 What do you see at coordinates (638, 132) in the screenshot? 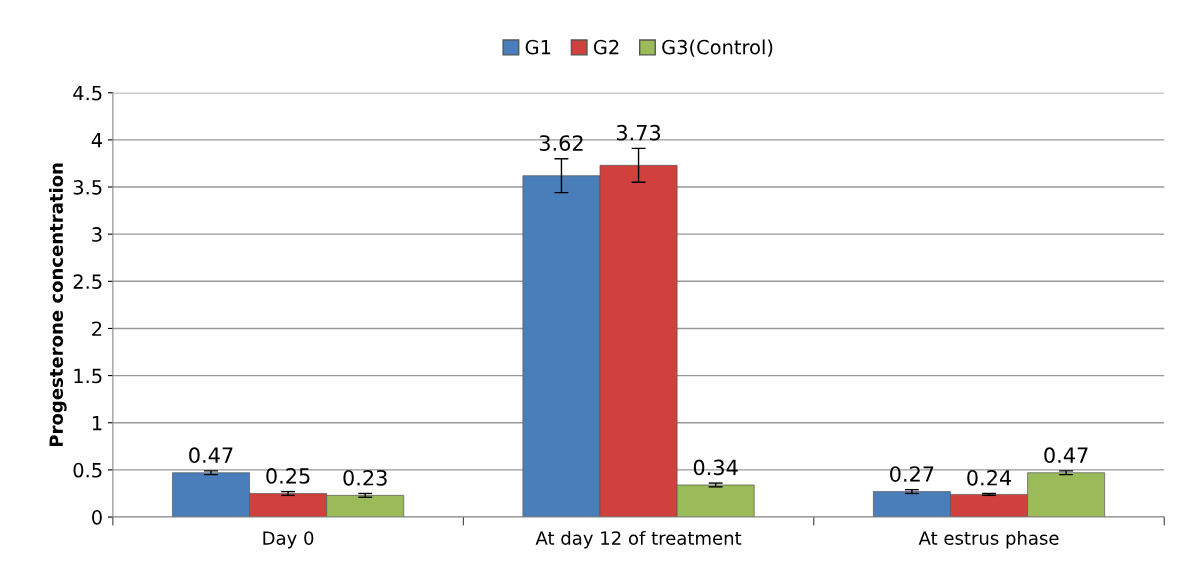
I see `data-label: 3.73` at bounding box center [638, 132].